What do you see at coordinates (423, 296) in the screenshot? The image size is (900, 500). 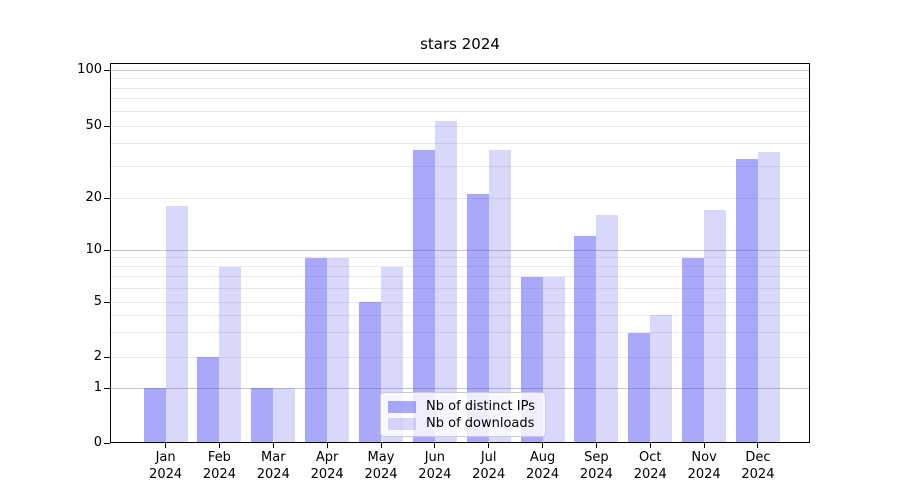 I see `bar-distinct-ips-jun` at bounding box center [423, 296].